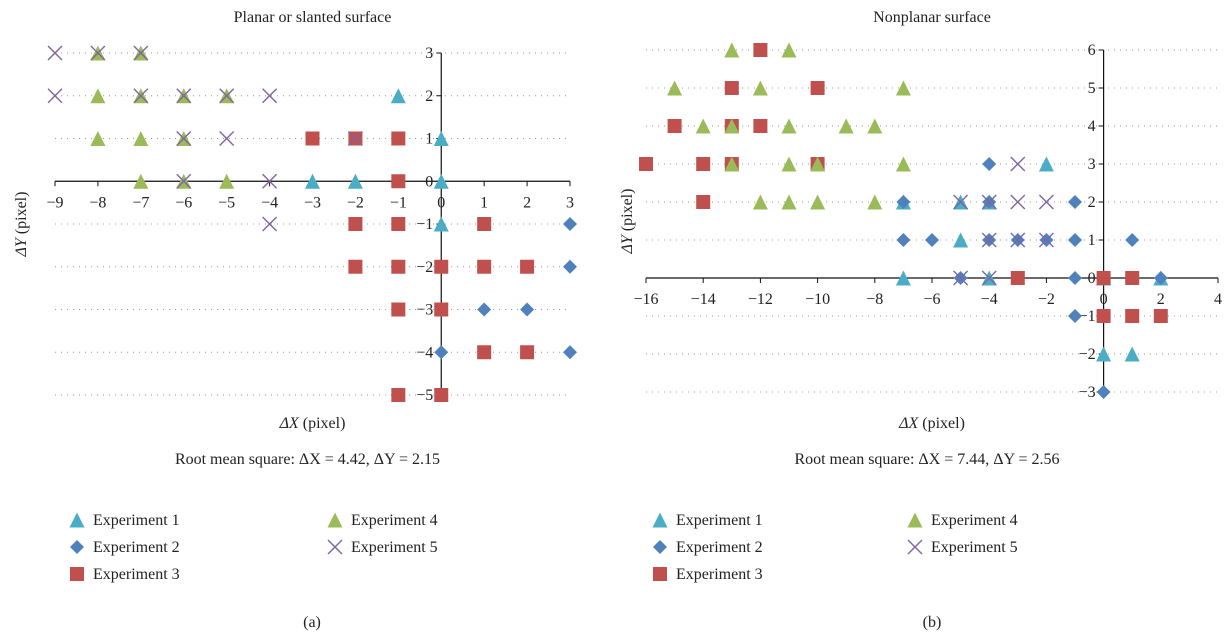 The image size is (1231, 636). Describe the element at coordinates (1091, 221) in the screenshot. I see `y-tick-labels: −3 −2 −1 0 1 2 3 4 5 6` at that location.